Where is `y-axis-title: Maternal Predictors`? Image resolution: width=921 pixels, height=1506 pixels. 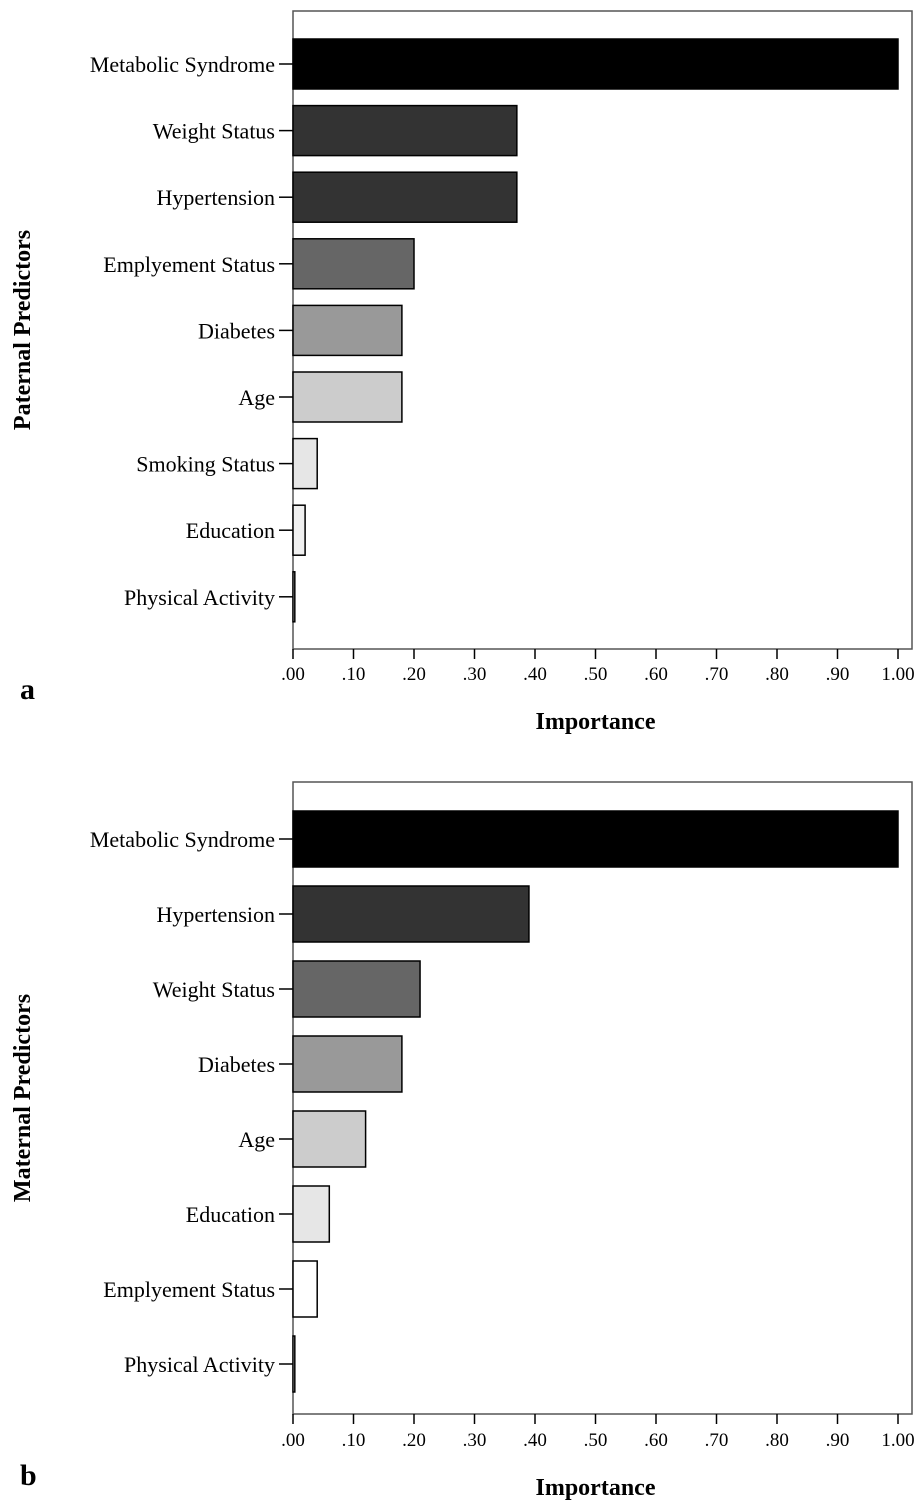
y-axis-title: Maternal Predictors is located at coordinates (23, 1098).